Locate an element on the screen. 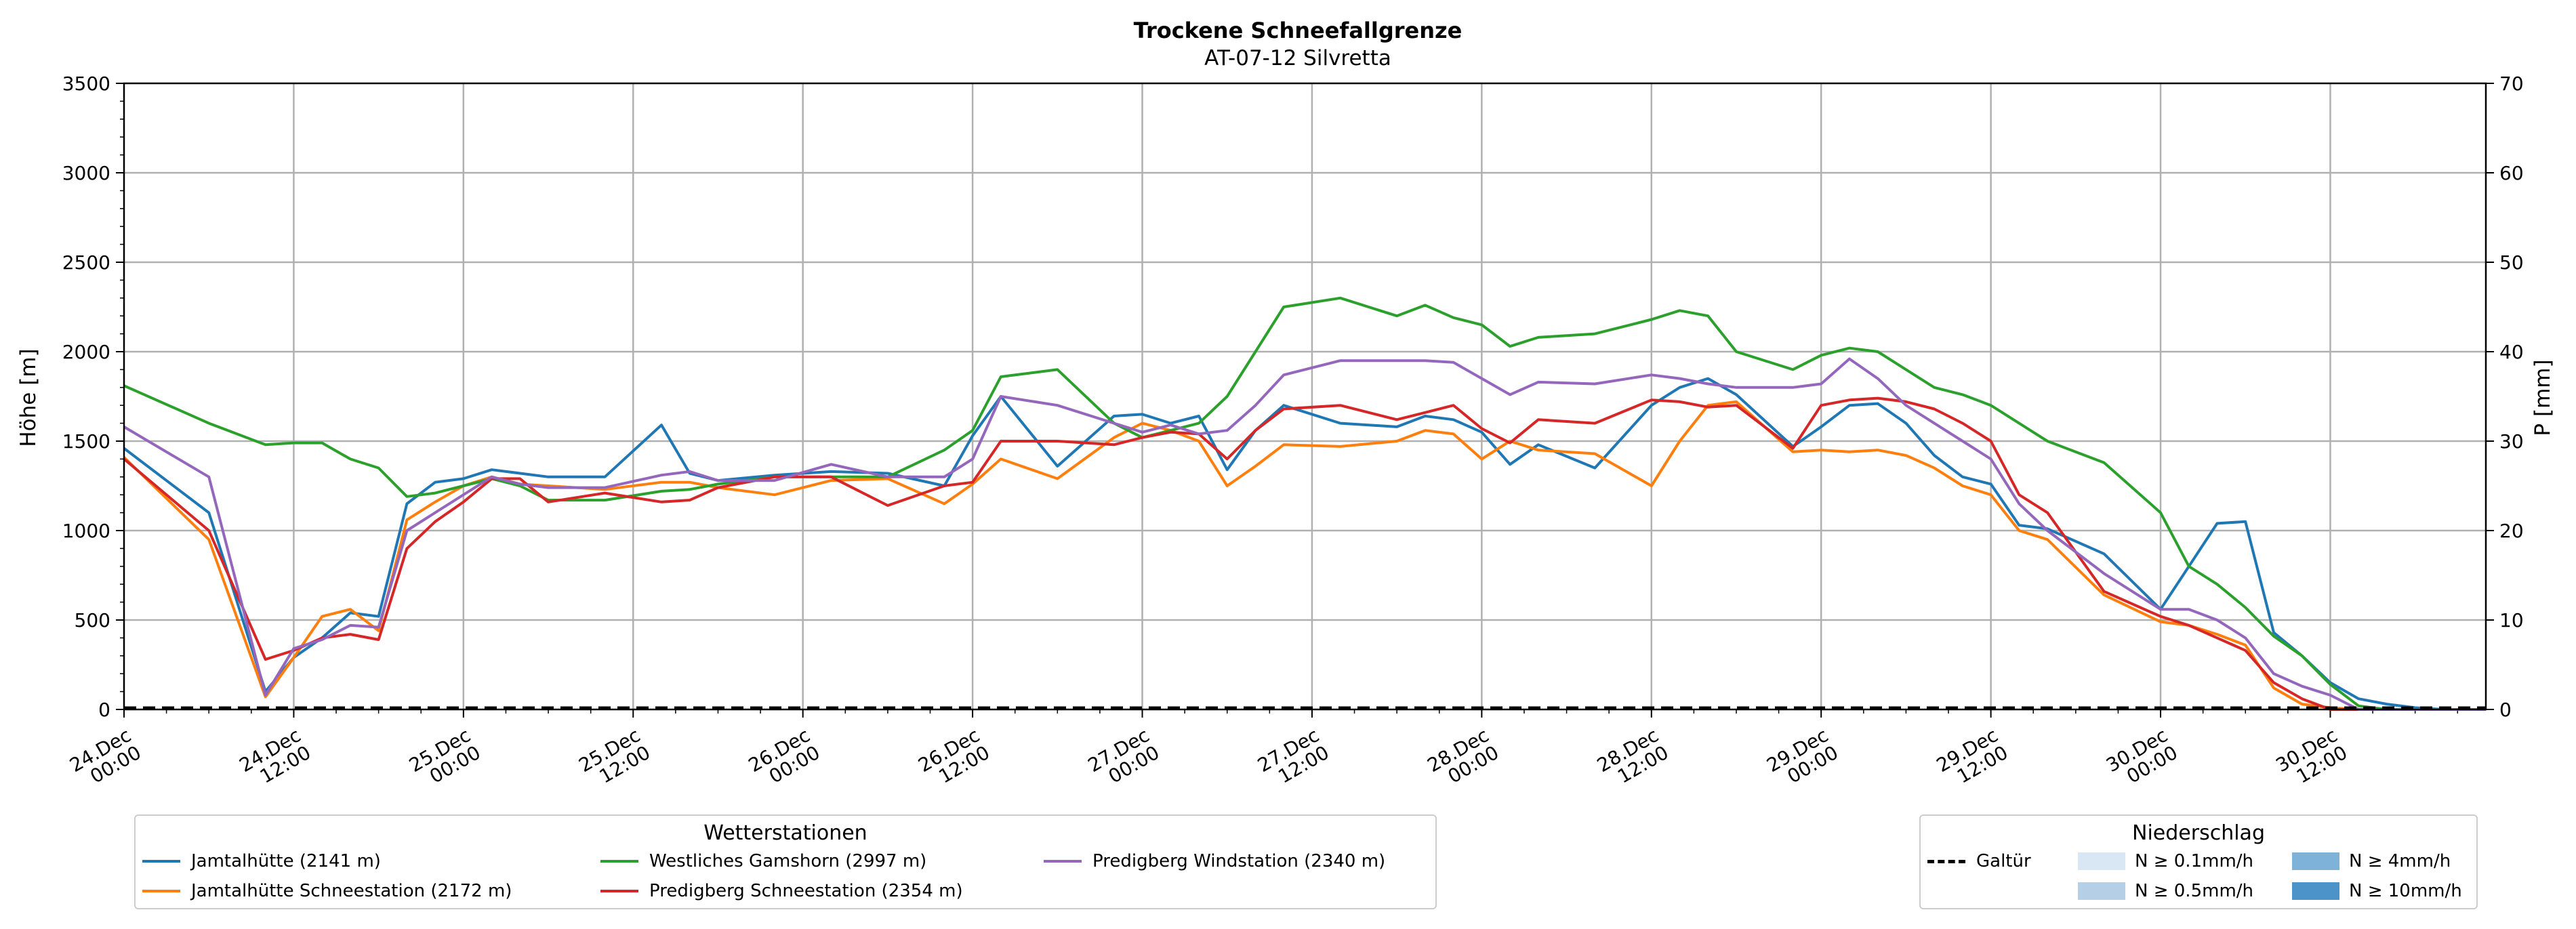 The height and width of the screenshot is (929, 2576). legend-item-n-0-1: N ≥ 0.1mm/h is located at coordinates (2165, 861).